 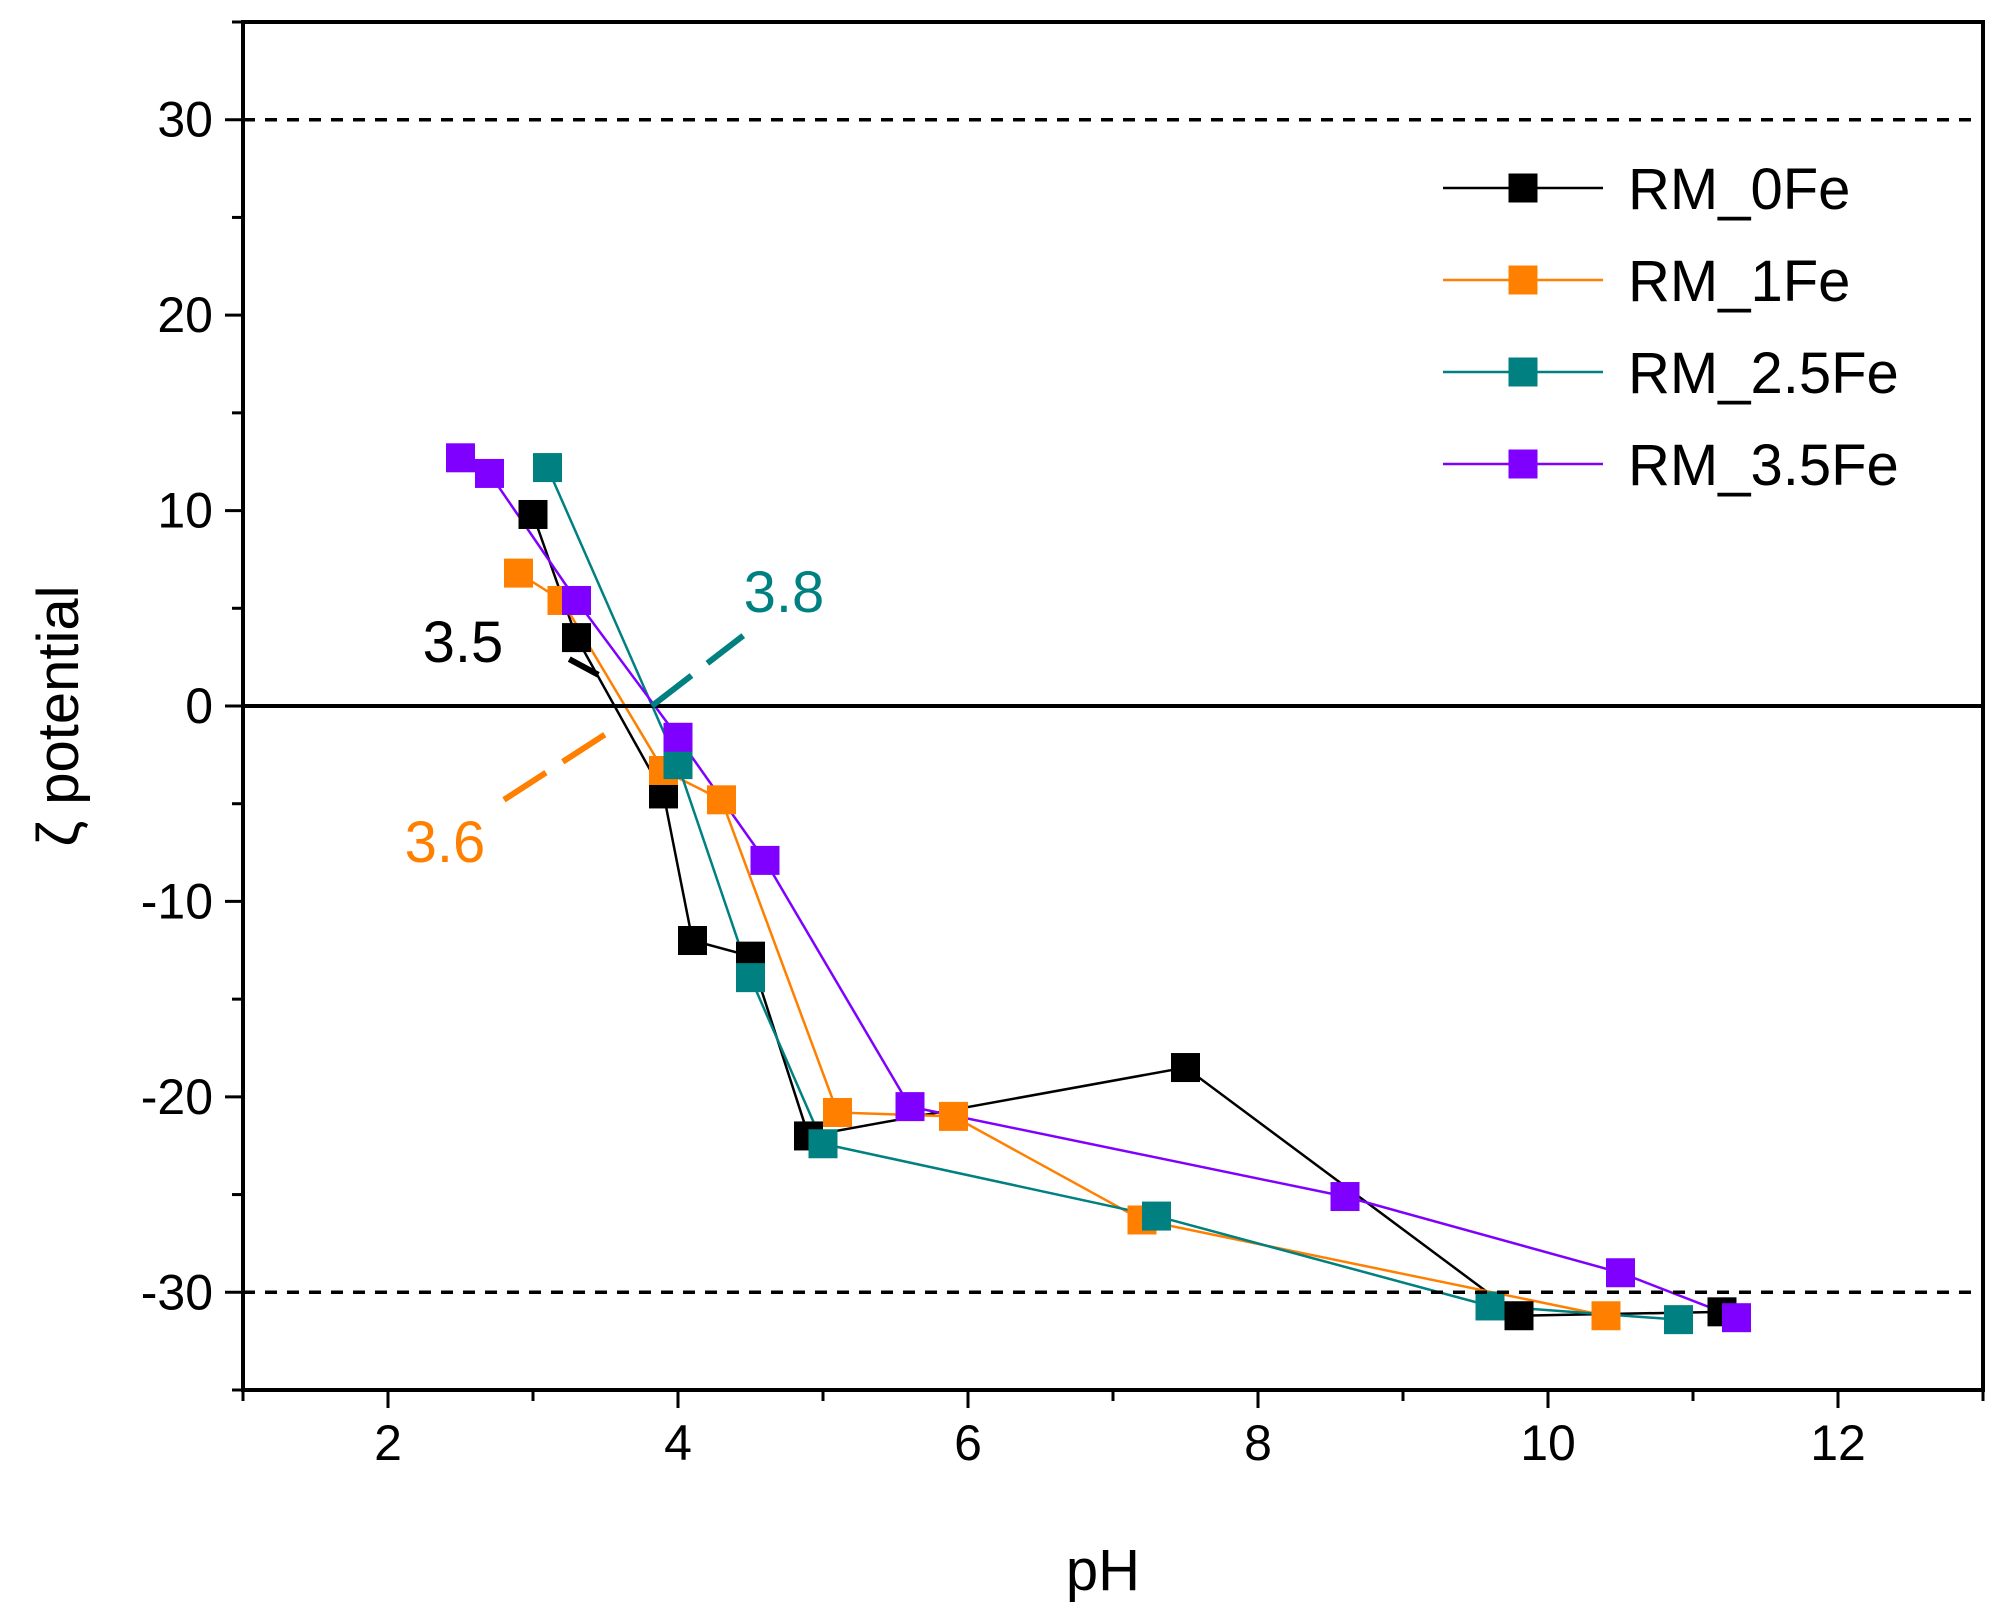 I want to click on legend-item: RM_2.5Fe, so click(x=1671, y=373).